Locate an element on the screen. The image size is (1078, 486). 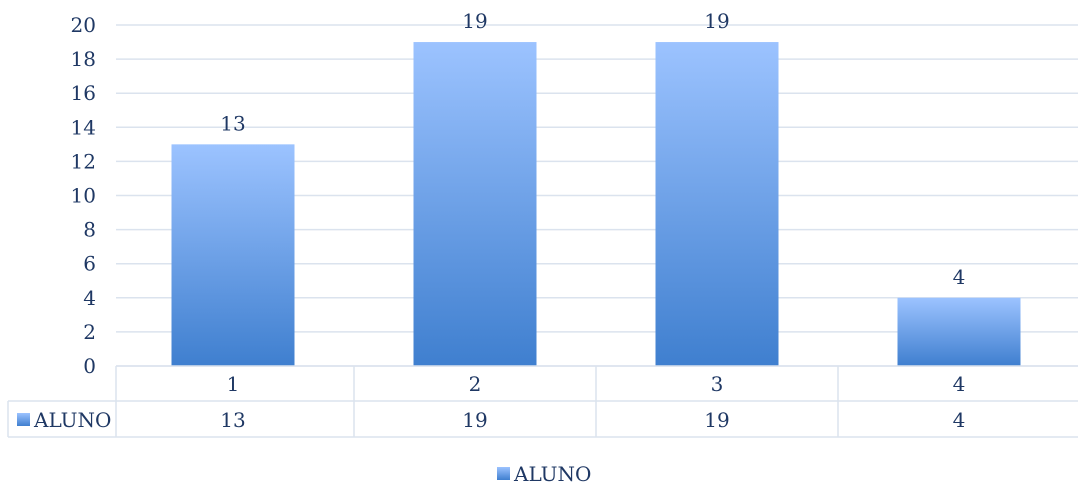
y-tick-label: 18 is located at coordinates (83, 59).